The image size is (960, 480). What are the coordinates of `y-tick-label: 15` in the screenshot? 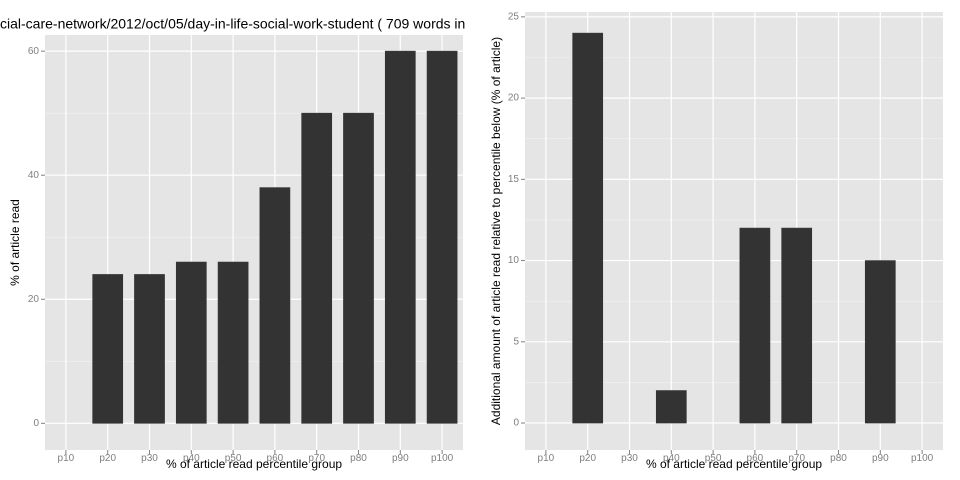 It's located at (514, 179).